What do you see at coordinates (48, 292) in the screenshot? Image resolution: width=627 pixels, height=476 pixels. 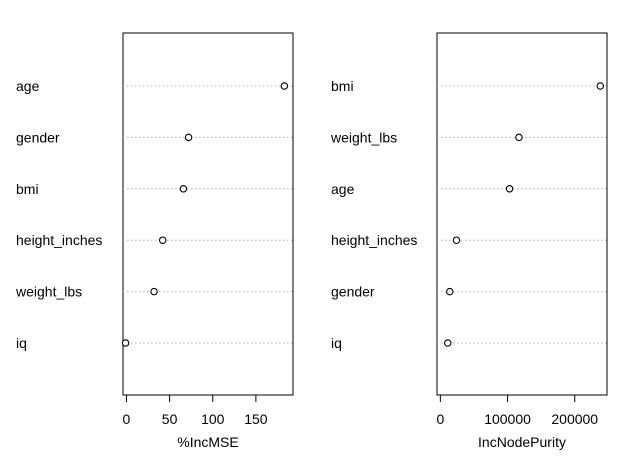 I see `row-label-incmse-weight_lbs: weight_lbs` at bounding box center [48, 292].